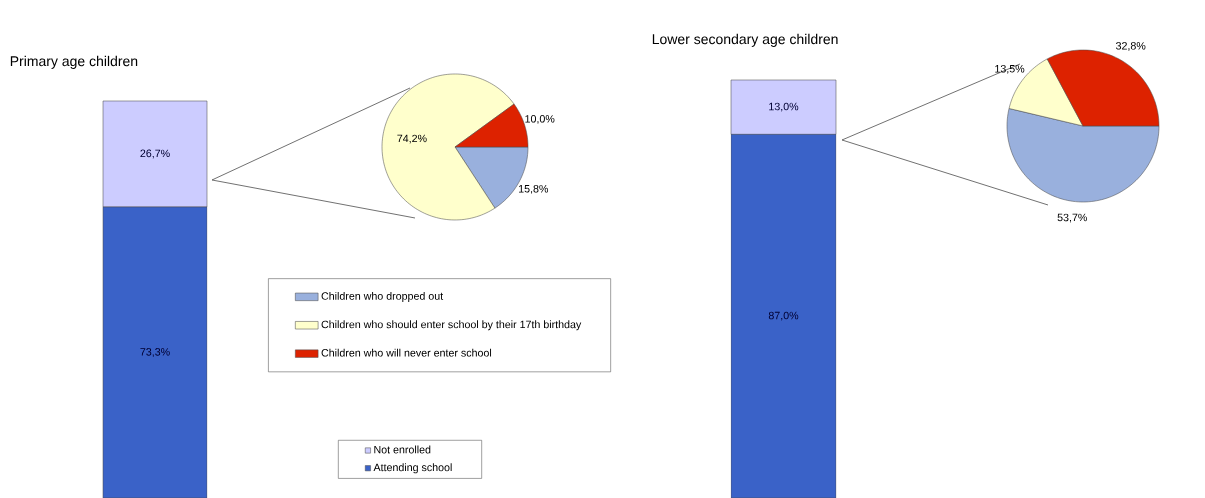 This screenshot has height=498, width=1205. What do you see at coordinates (412, 468) in the screenshot?
I see `legend-label: Attending school` at bounding box center [412, 468].